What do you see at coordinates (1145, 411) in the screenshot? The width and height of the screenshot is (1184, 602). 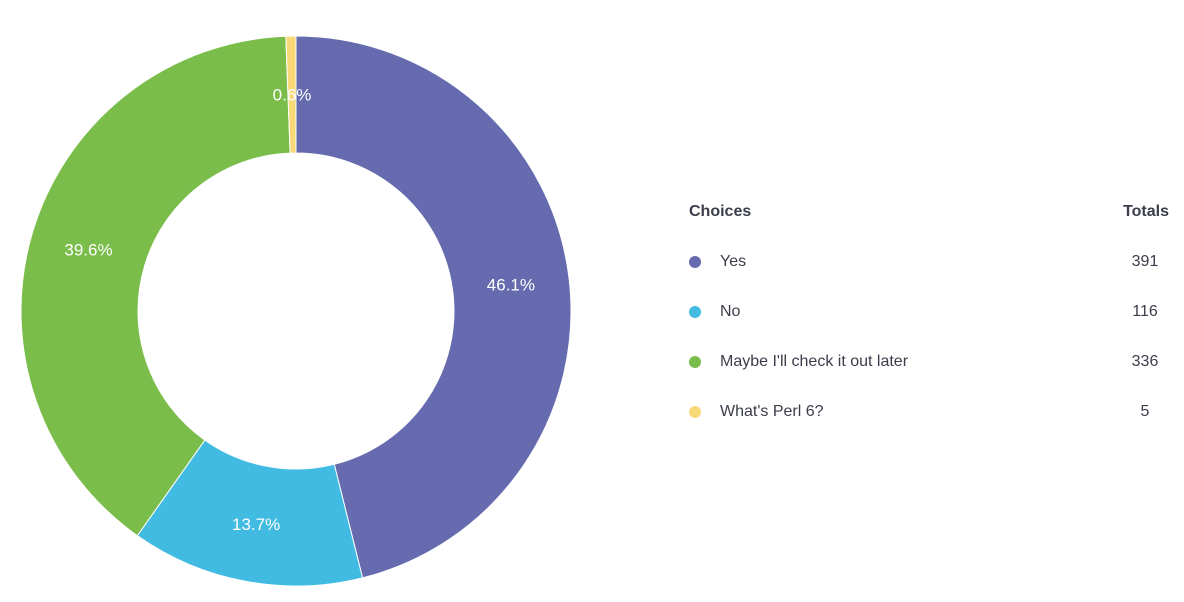 I see `legend-total: 5` at bounding box center [1145, 411].